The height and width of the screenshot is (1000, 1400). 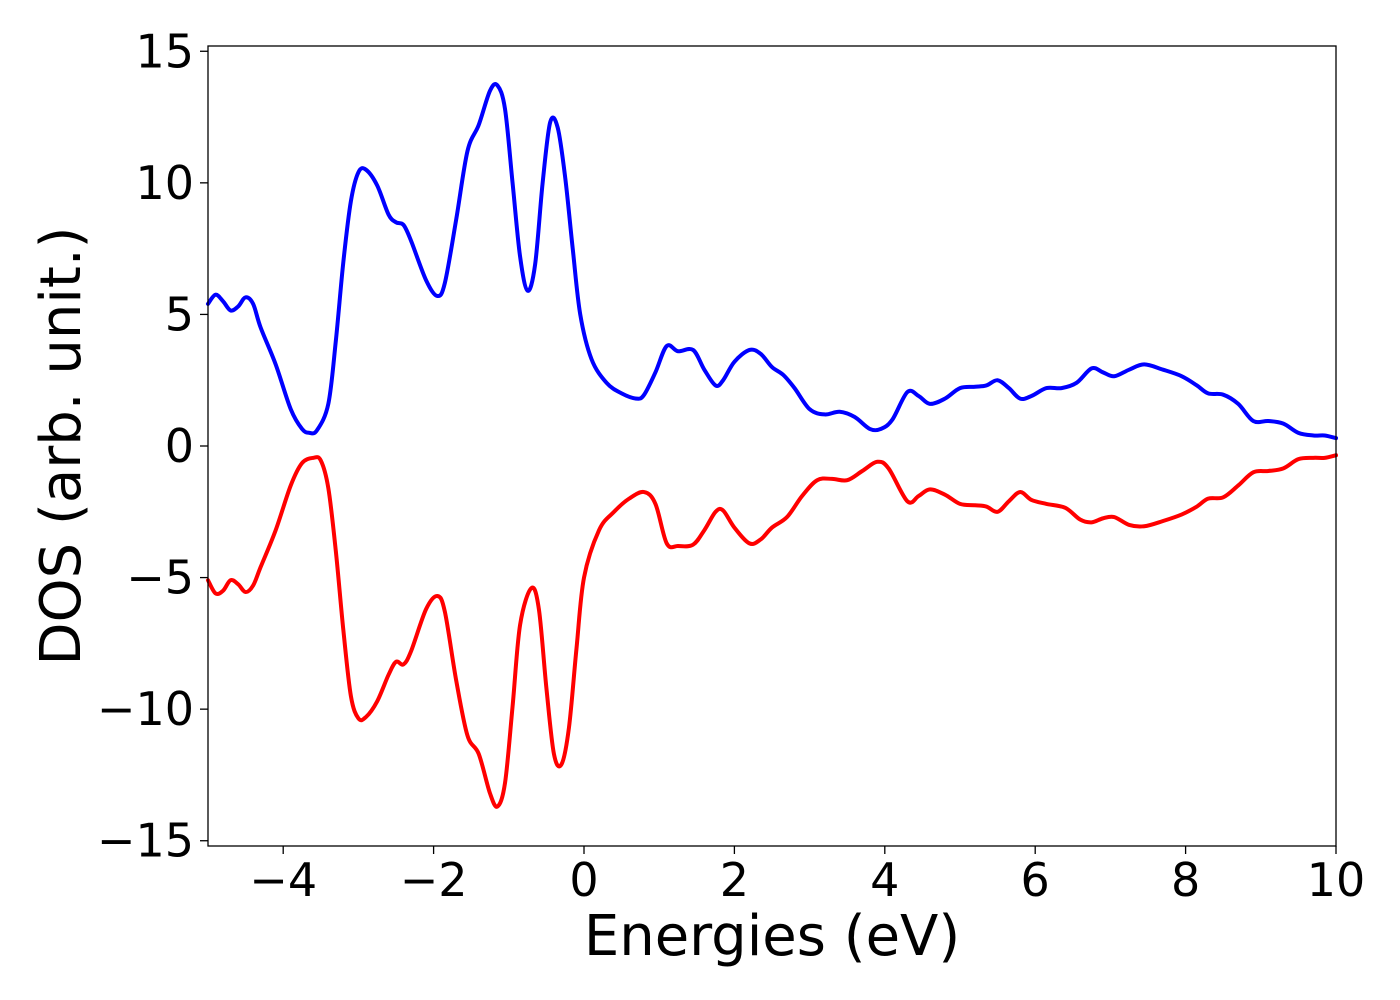 I want to click on y-tick-label: −15, so click(x=145, y=841).